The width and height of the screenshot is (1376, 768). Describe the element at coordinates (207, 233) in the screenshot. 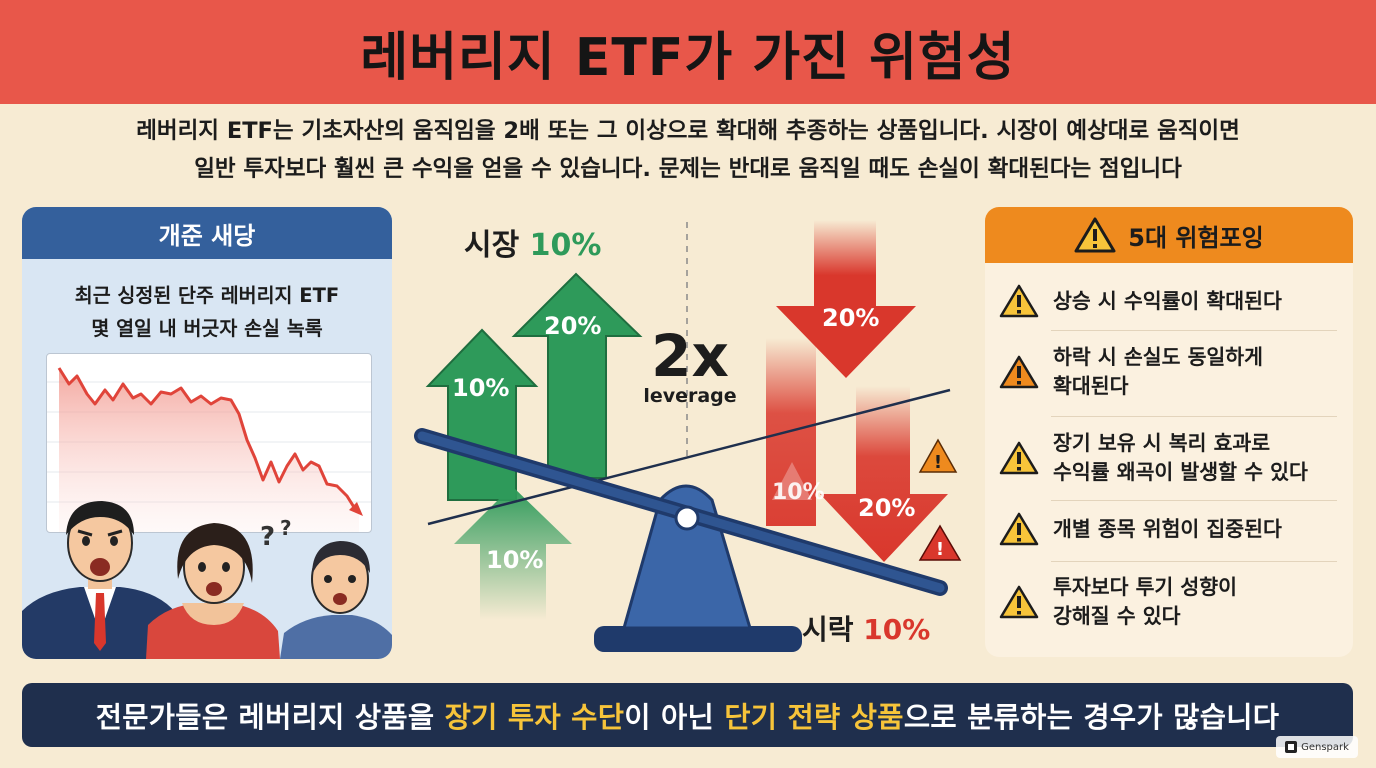

I see `case-panel-title: 개준 새당` at that location.